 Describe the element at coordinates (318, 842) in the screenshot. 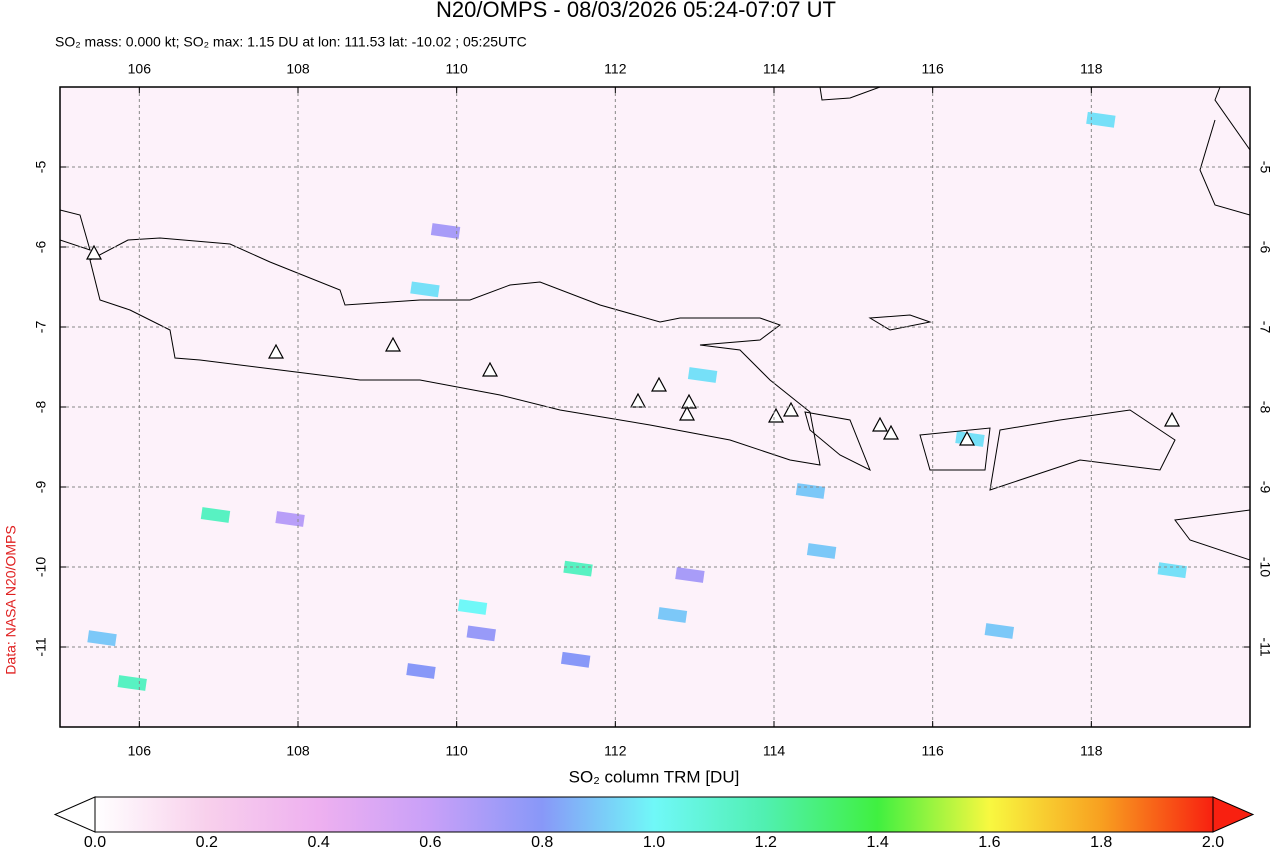

I see `colorbar-tick-label: 0.4` at that location.